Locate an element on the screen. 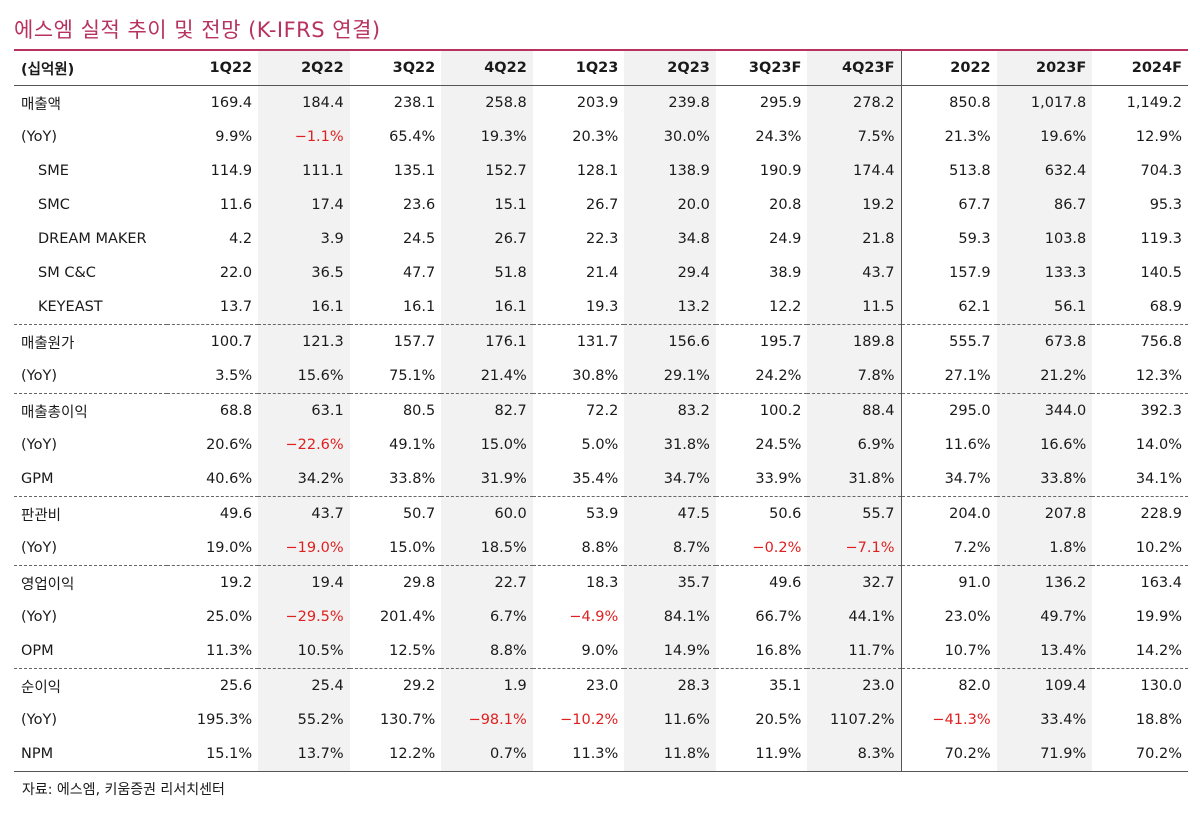  table-cell: 33.8% is located at coordinates (1044, 479).